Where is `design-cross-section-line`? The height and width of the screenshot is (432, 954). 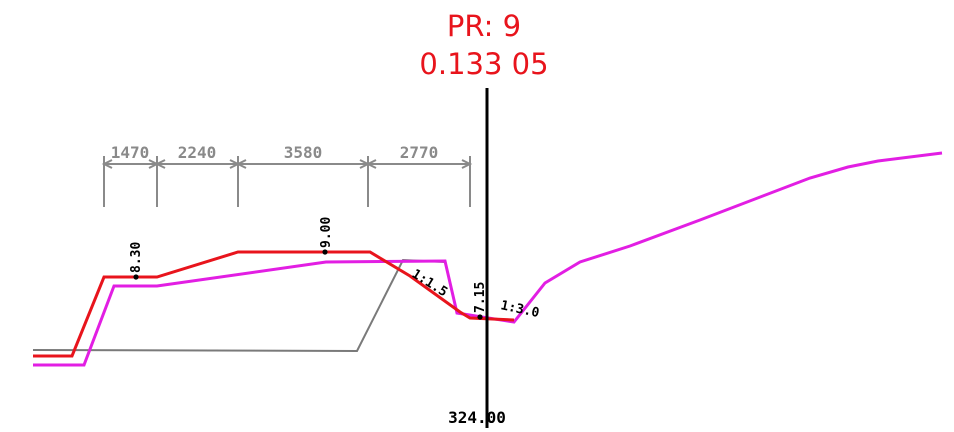 design-cross-section-line is located at coordinates (274, 304).